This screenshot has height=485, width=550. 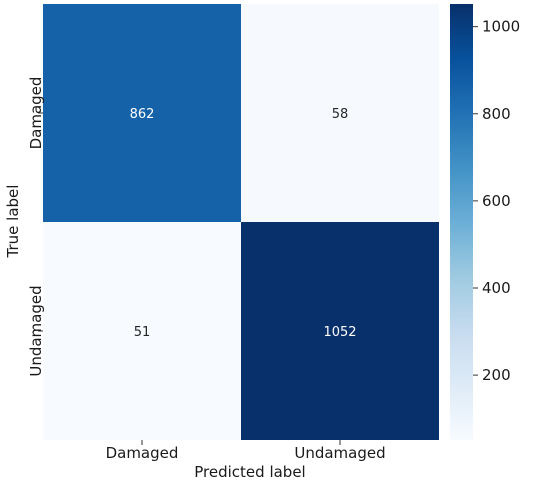 What do you see at coordinates (496, 288) in the screenshot?
I see `colorbar-tick-label: 400` at bounding box center [496, 288].